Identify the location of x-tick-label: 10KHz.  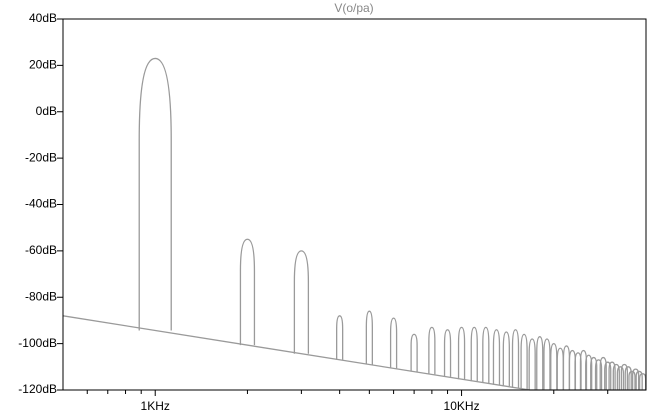
(462, 406).